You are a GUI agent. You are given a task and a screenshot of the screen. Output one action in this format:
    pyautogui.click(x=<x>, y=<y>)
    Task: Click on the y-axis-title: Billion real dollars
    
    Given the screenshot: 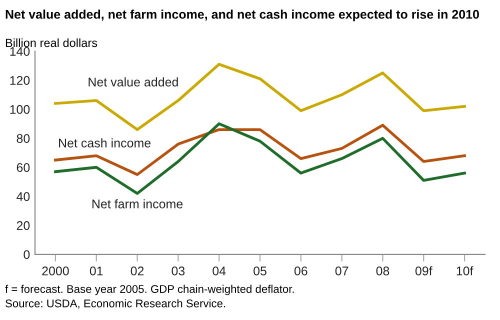 What is the action you would take?
    pyautogui.click(x=52, y=43)
    